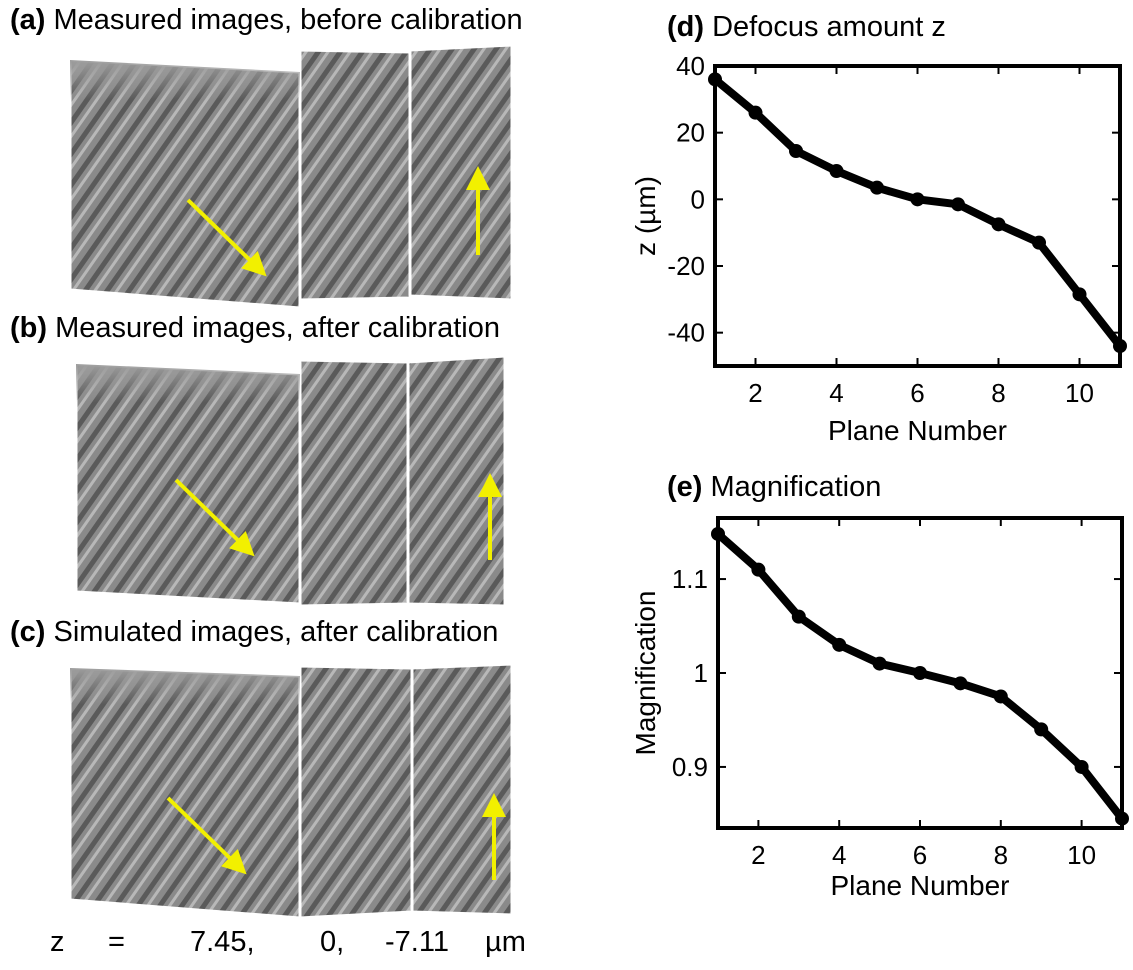 The height and width of the screenshot is (970, 1133). I want to click on chart-e-ylabel: Magnification, so click(645, 673).